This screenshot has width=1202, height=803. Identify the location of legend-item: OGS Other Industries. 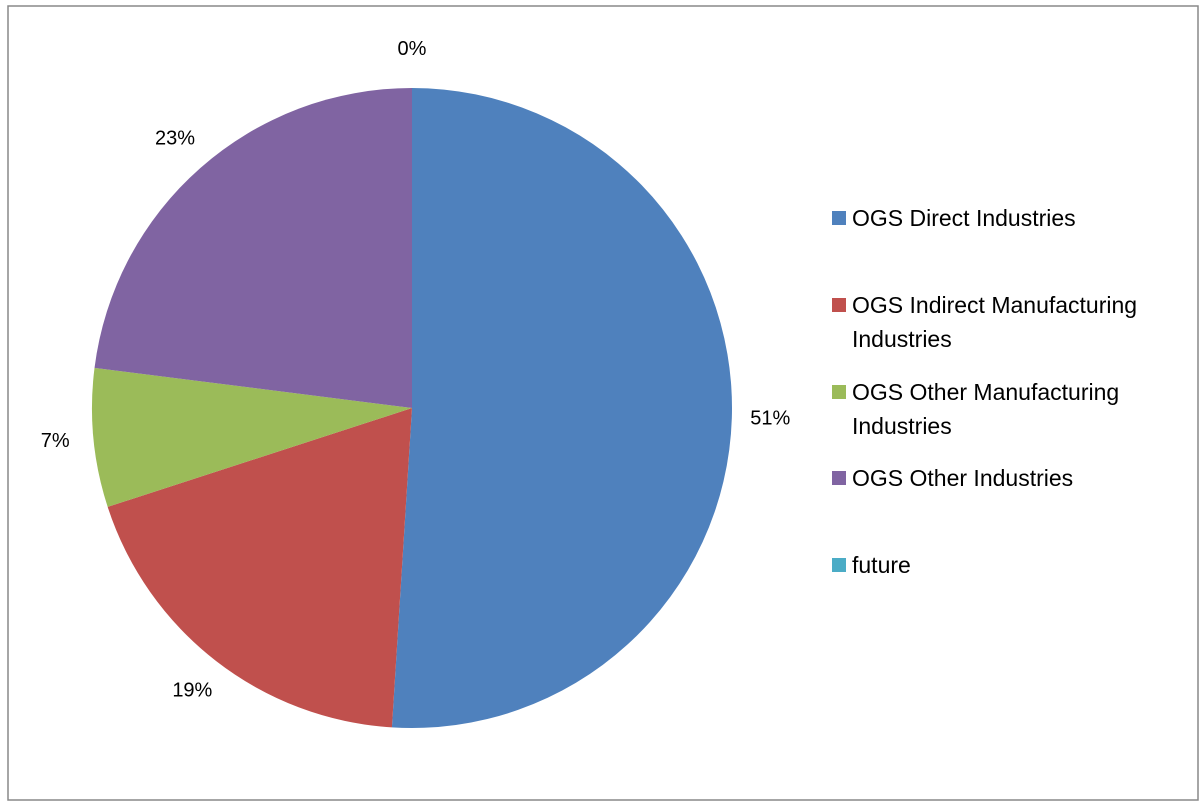
(1012, 478).